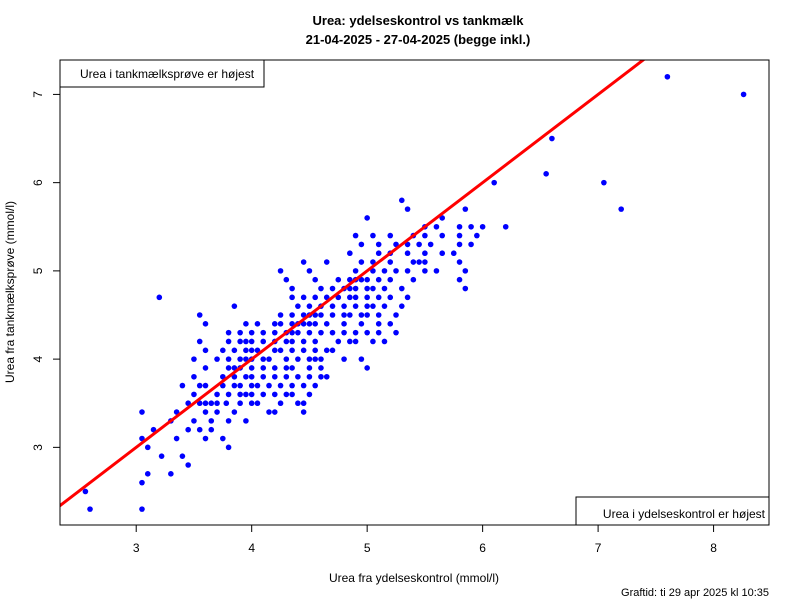 Image resolution: width=800 pixels, height=605 pixels. I want to click on legend-top-left: Urea i tankmælksprøve er højest, so click(162, 73).